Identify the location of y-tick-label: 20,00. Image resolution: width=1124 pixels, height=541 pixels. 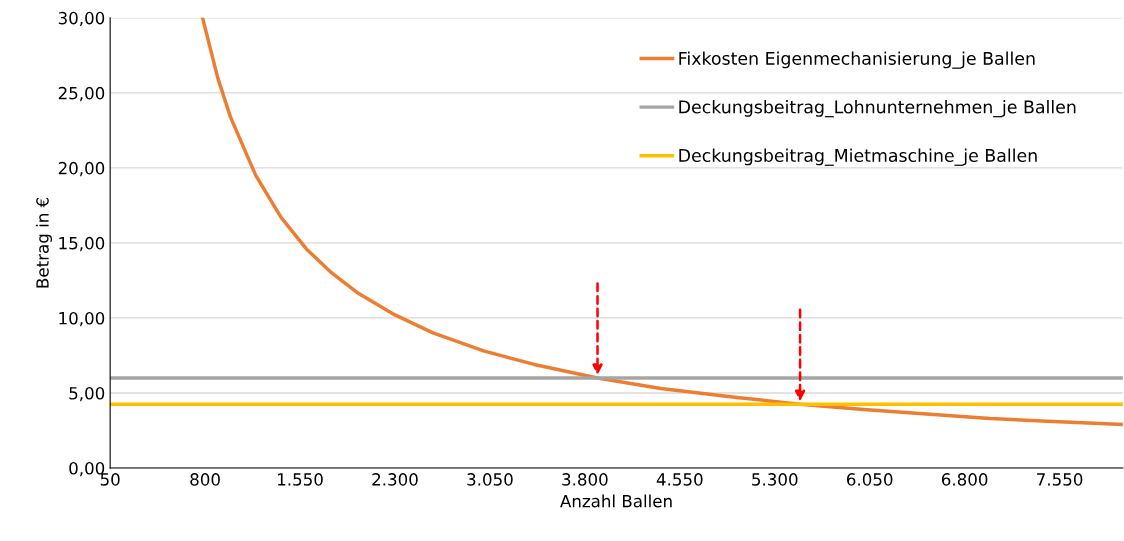
(81, 169).